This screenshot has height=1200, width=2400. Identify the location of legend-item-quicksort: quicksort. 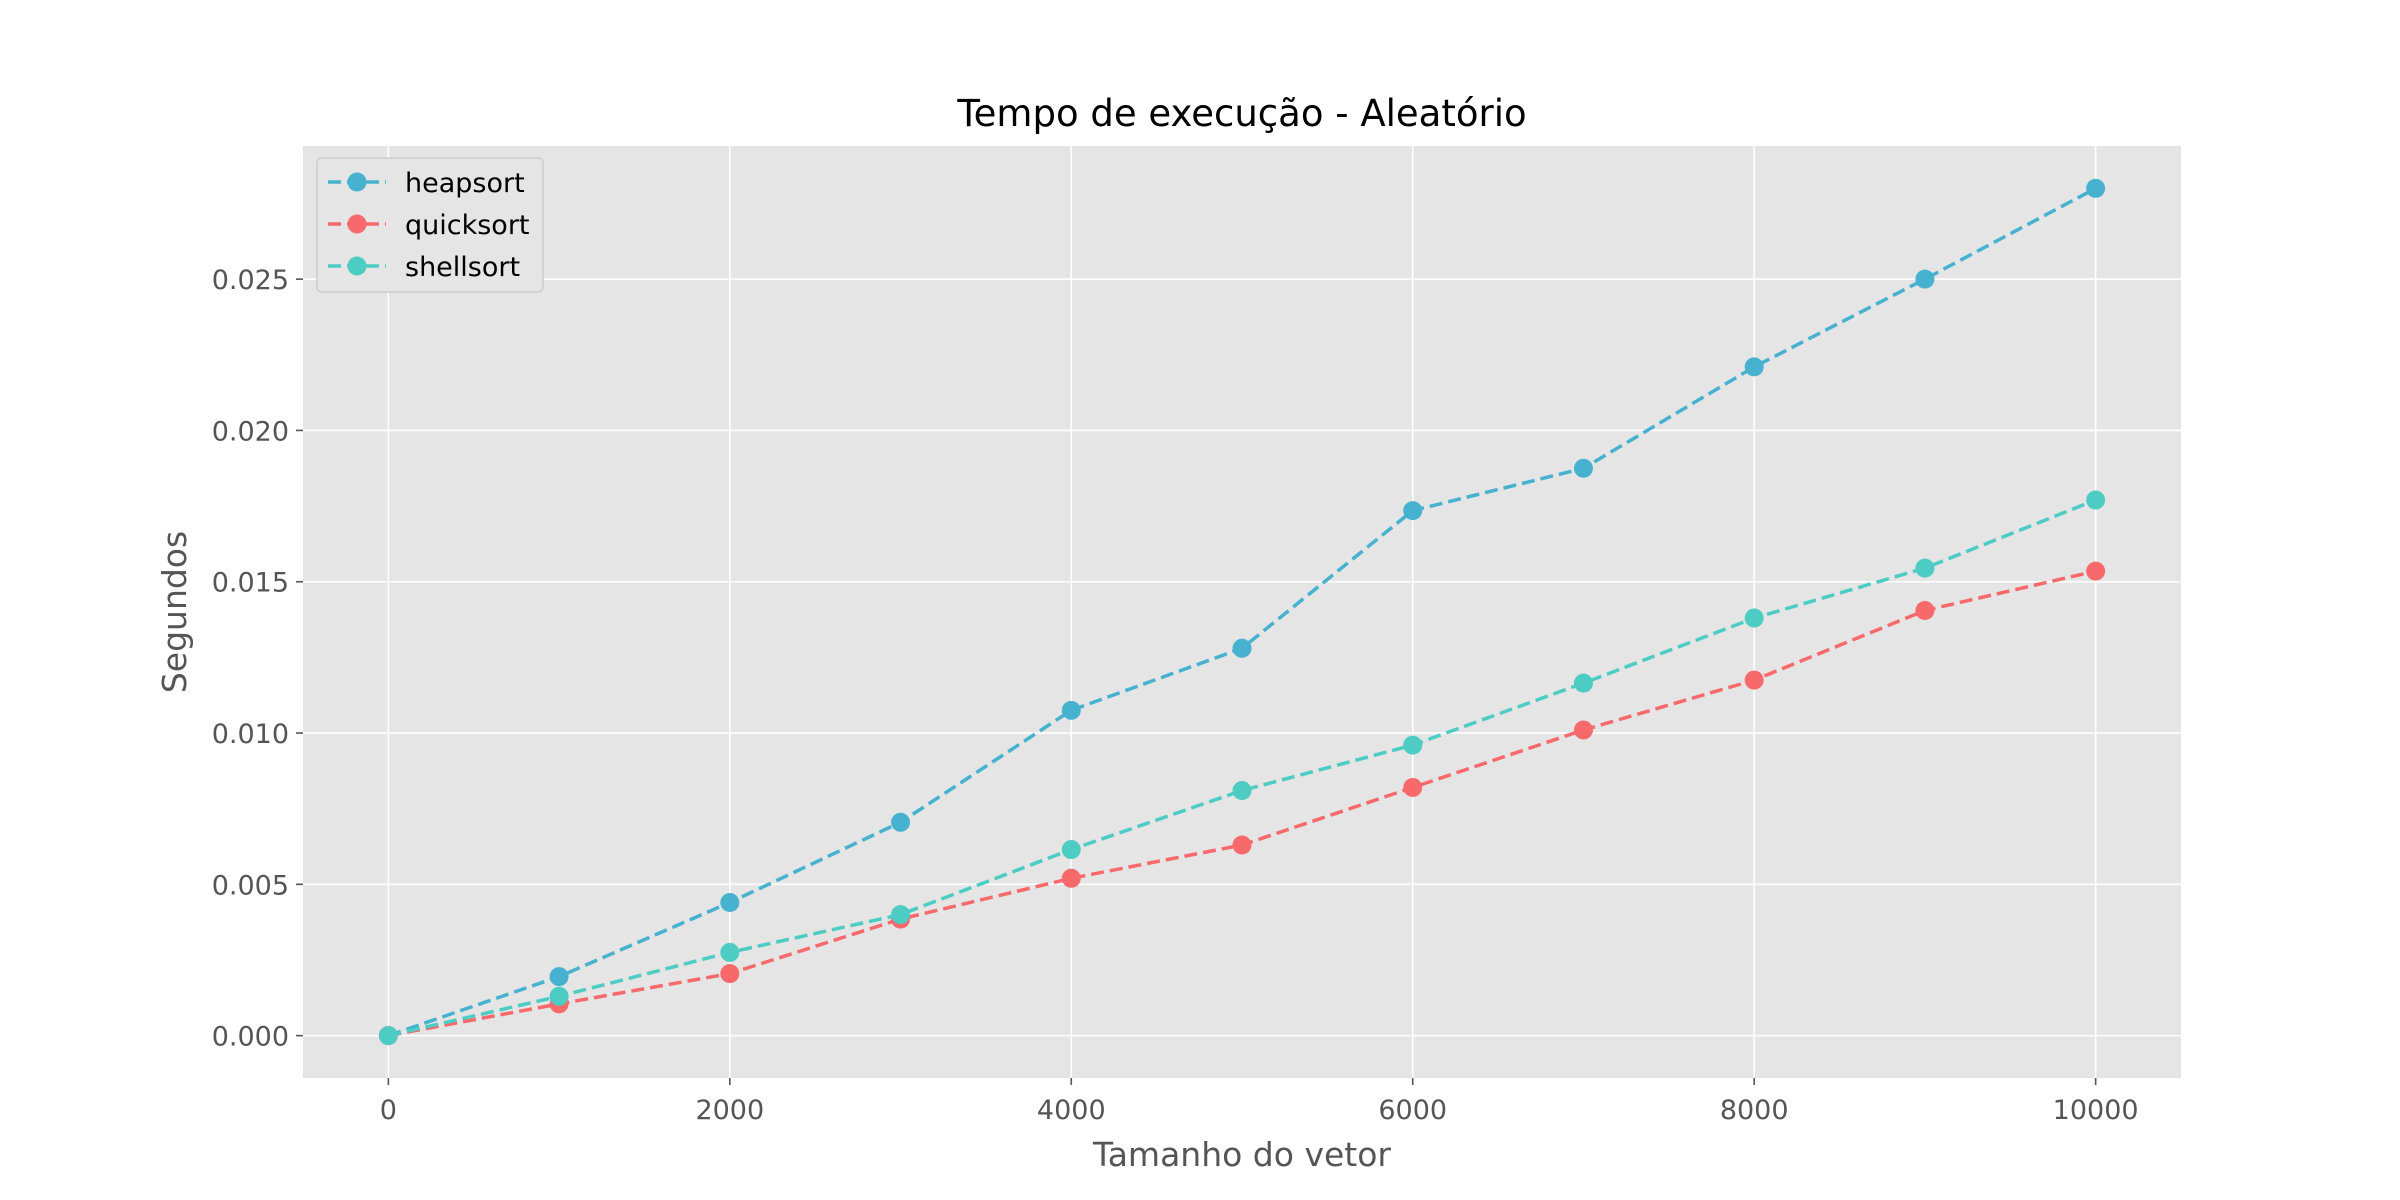
(429, 225).